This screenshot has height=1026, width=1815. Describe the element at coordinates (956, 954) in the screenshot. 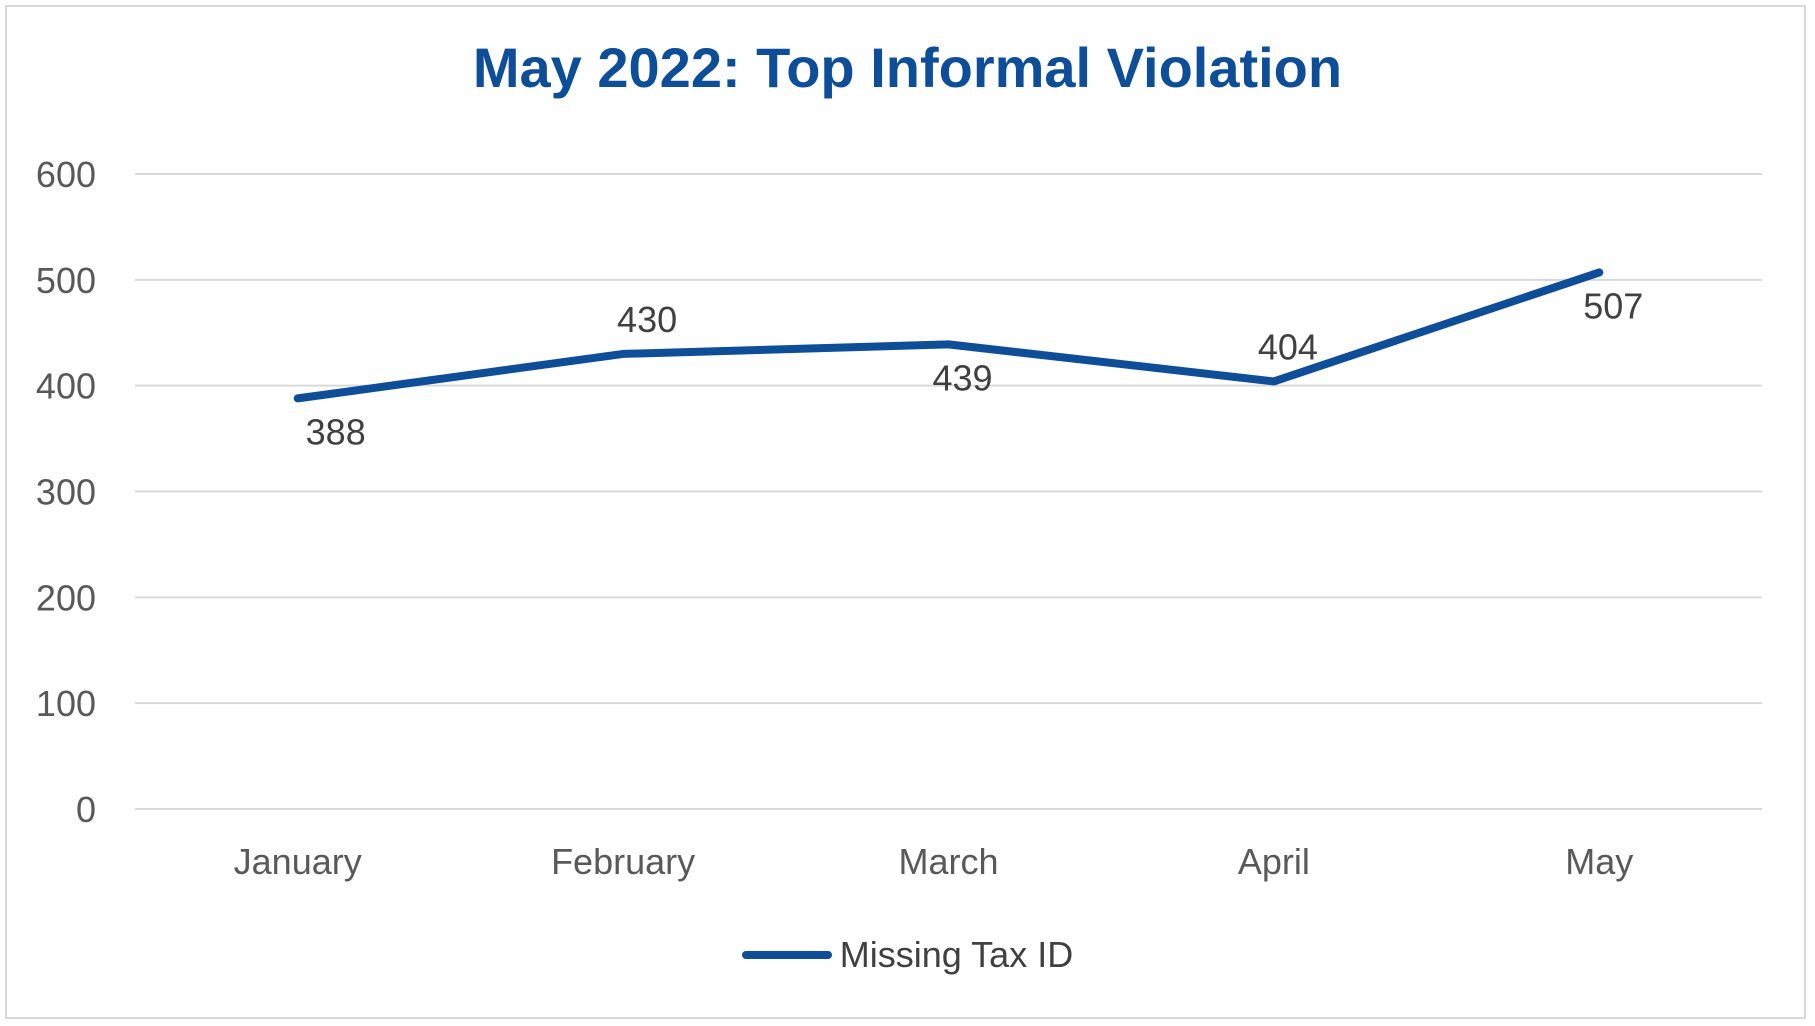

I see `legend-label: Missing Tax ID` at that location.